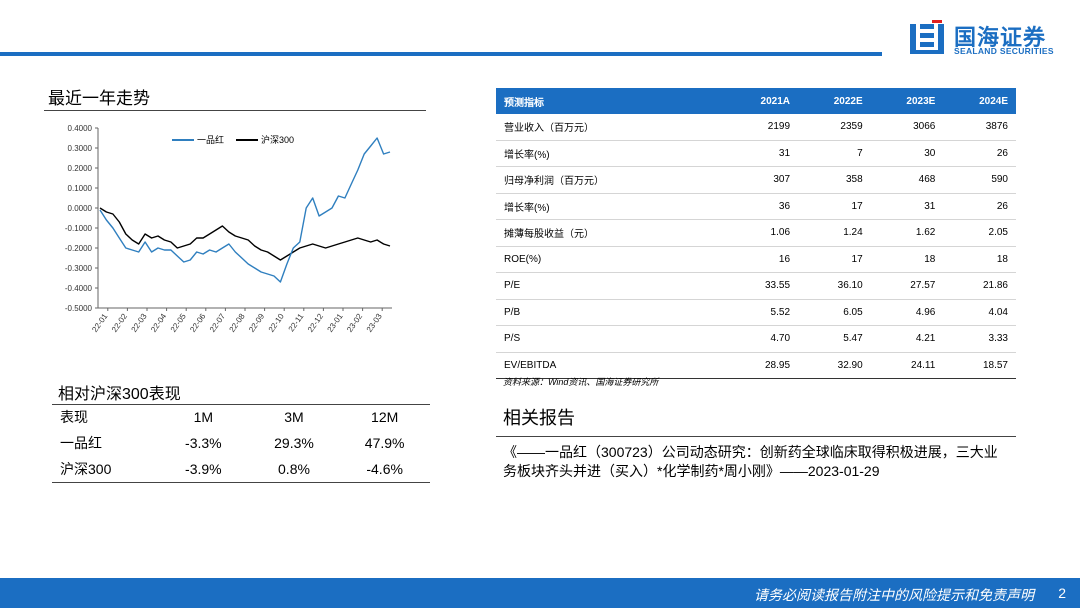 This screenshot has height=608, width=1080. Describe the element at coordinates (384, 469) in the screenshot. I see `table-cell: -4.6%` at that location.